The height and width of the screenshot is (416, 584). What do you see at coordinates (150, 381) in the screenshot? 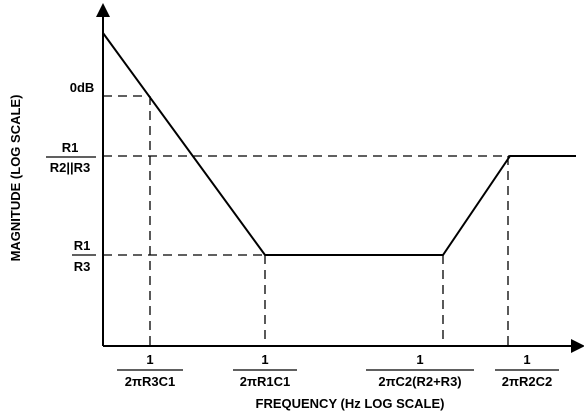
I see `x-tick-r3c1-den: 2πR3C1` at bounding box center [150, 381].